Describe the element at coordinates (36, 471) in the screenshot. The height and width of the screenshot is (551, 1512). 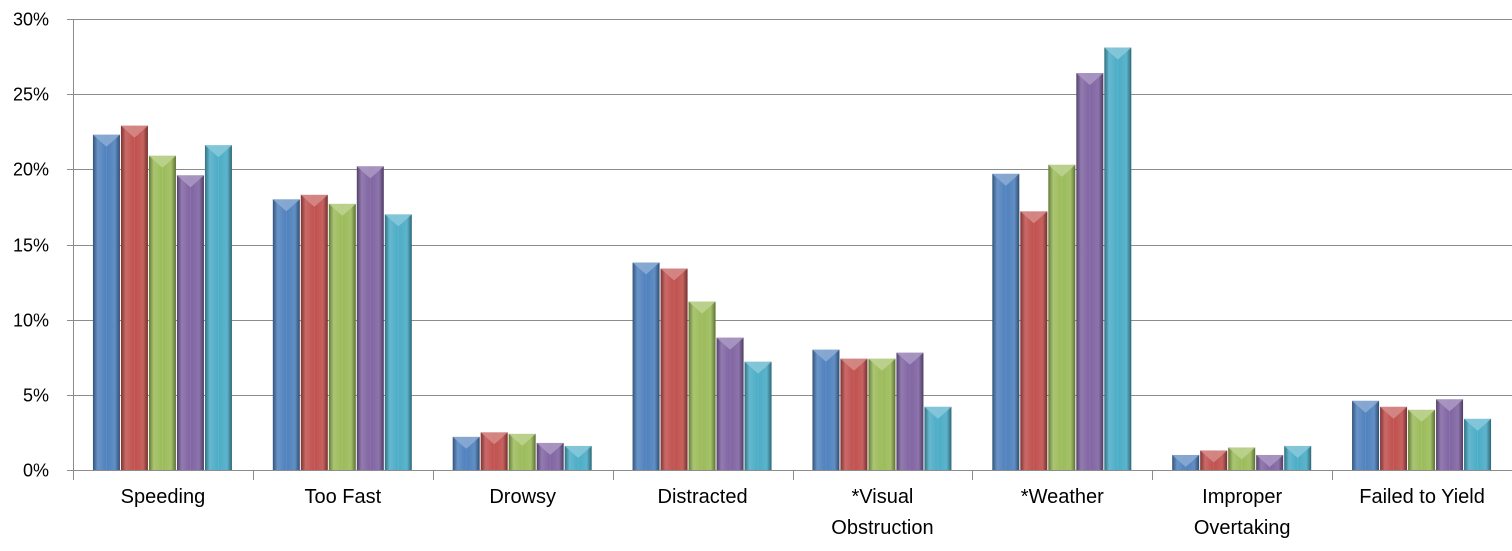
I see `y-tick-label: 0%` at that location.